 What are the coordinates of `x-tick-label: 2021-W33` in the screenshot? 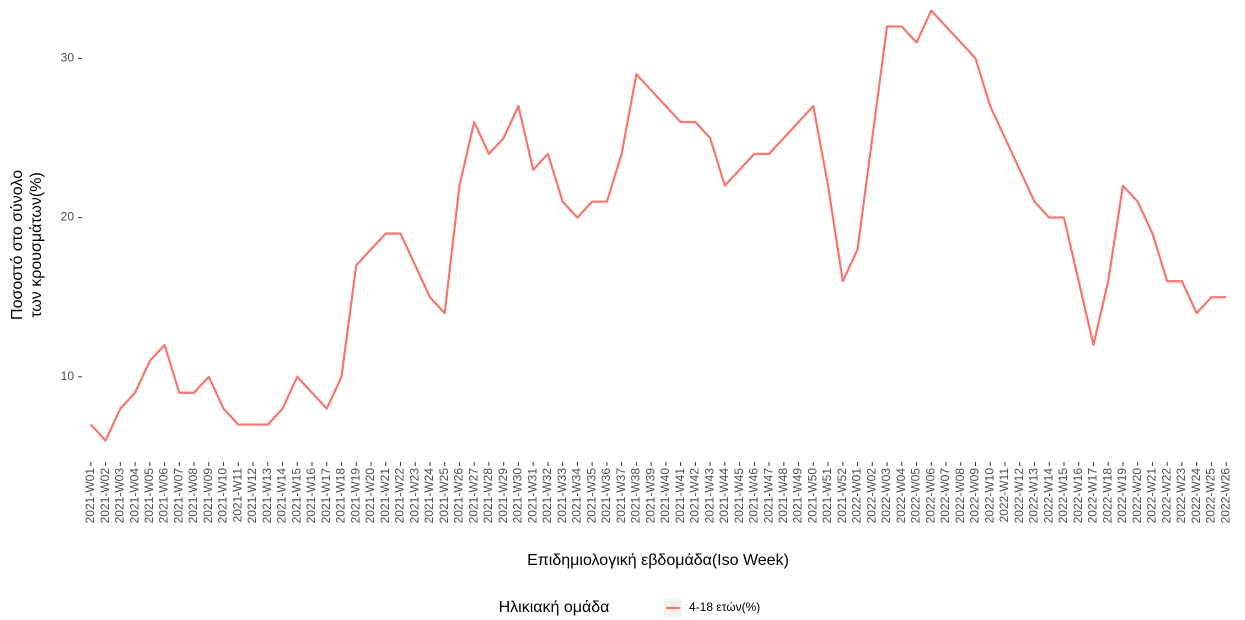 It's located at (562, 496).